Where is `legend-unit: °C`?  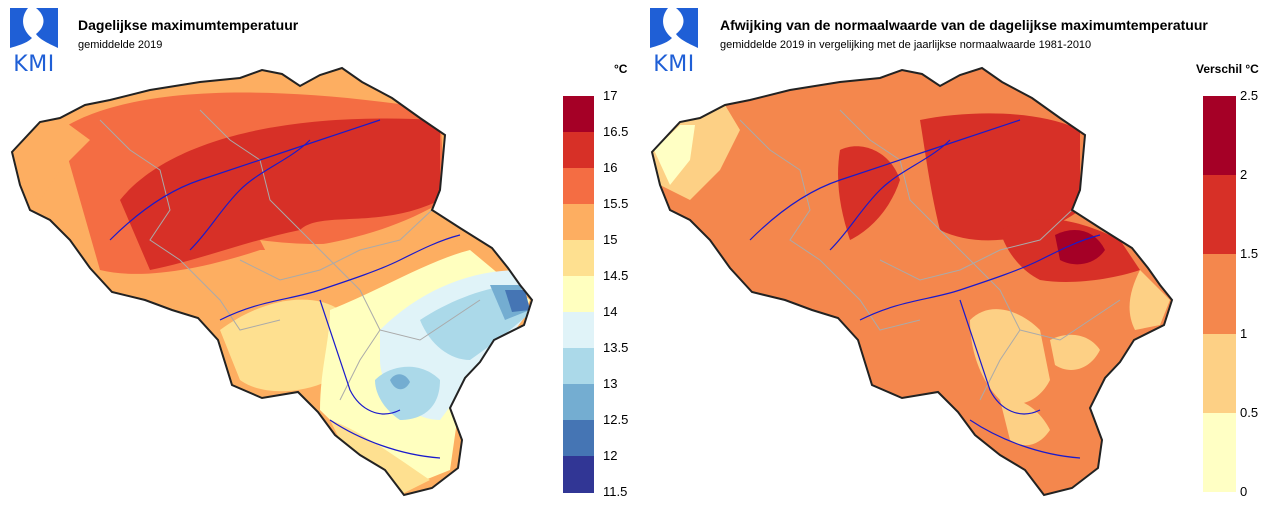 legend-unit: °C is located at coordinates (621, 69).